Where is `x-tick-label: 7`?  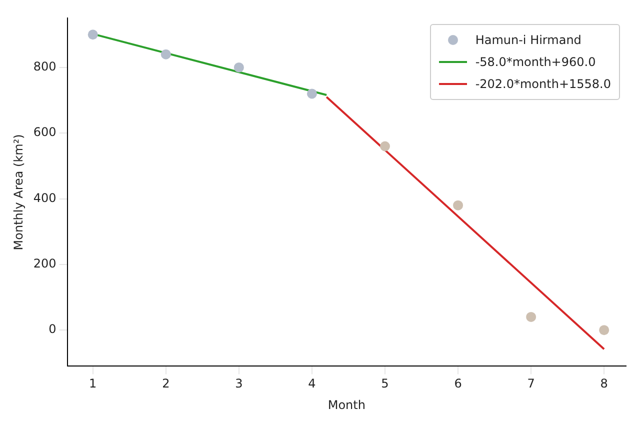
x-tick-label: 7 is located at coordinates (531, 383).